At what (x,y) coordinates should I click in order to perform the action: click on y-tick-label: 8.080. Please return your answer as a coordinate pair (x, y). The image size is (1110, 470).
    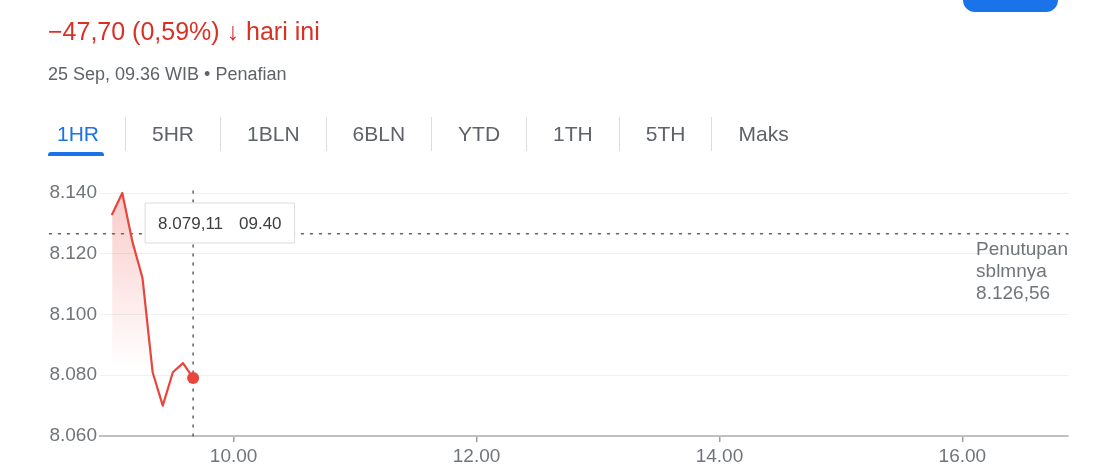
    Looking at the image, I should click on (73, 374).